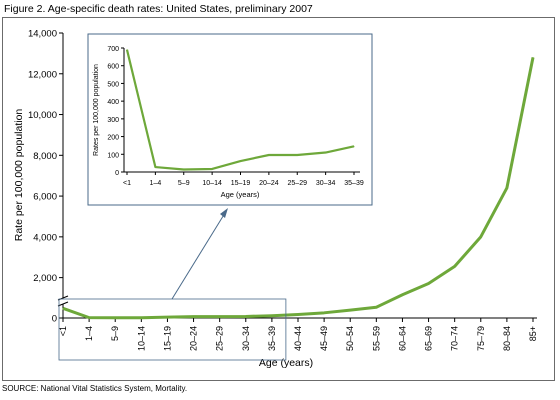 The width and height of the screenshot is (560, 400). Describe the element at coordinates (113, 84) in the screenshot. I see `inset-y-tick-label: 500` at that location.